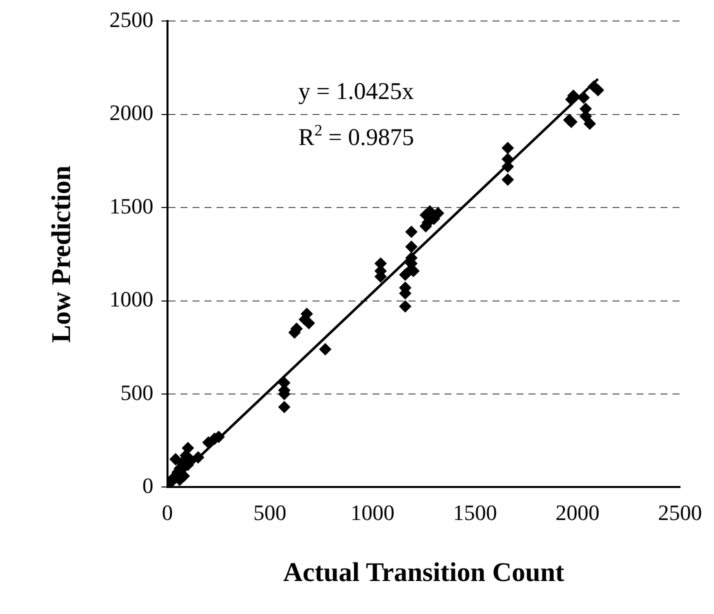  What do you see at coordinates (680, 513) in the screenshot?
I see `x-tick-label: 2500` at bounding box center [680, 513].